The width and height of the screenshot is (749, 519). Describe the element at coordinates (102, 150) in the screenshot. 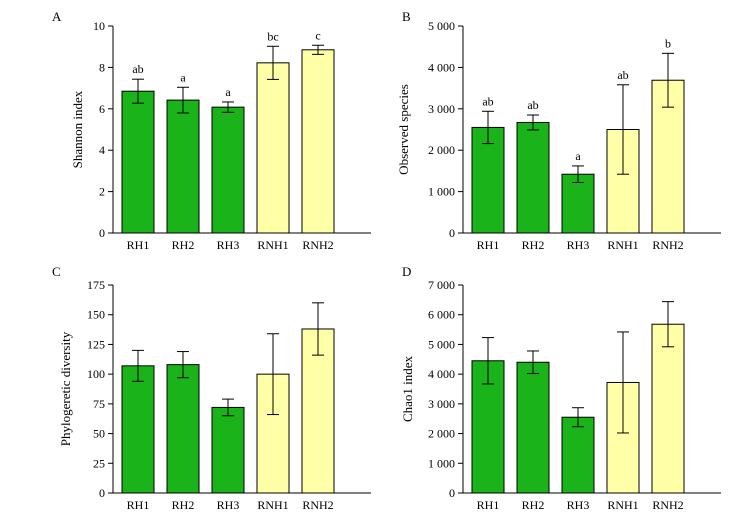

I see `y-tick-label: 4` at that location.